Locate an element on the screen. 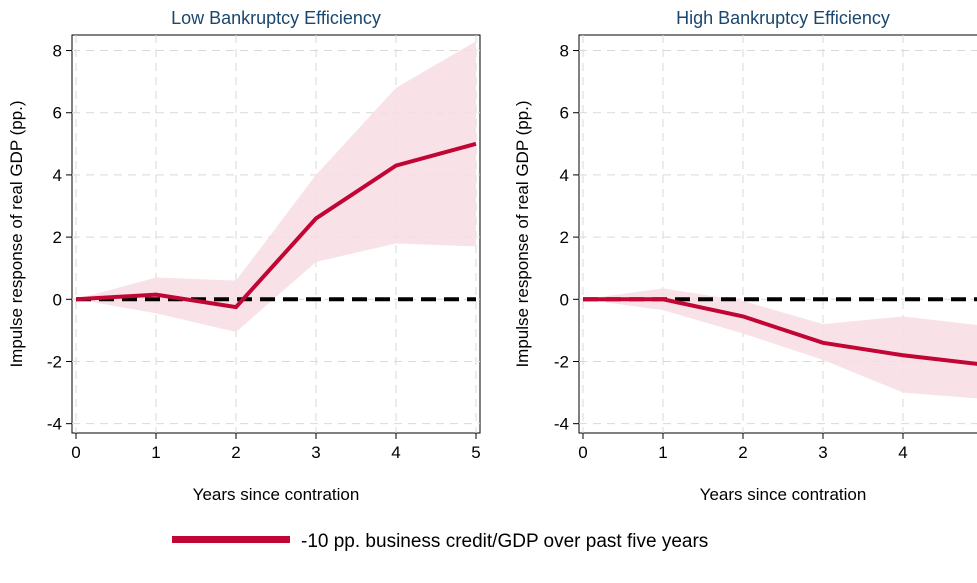  confidence-band is located at coordinates (780, 343).